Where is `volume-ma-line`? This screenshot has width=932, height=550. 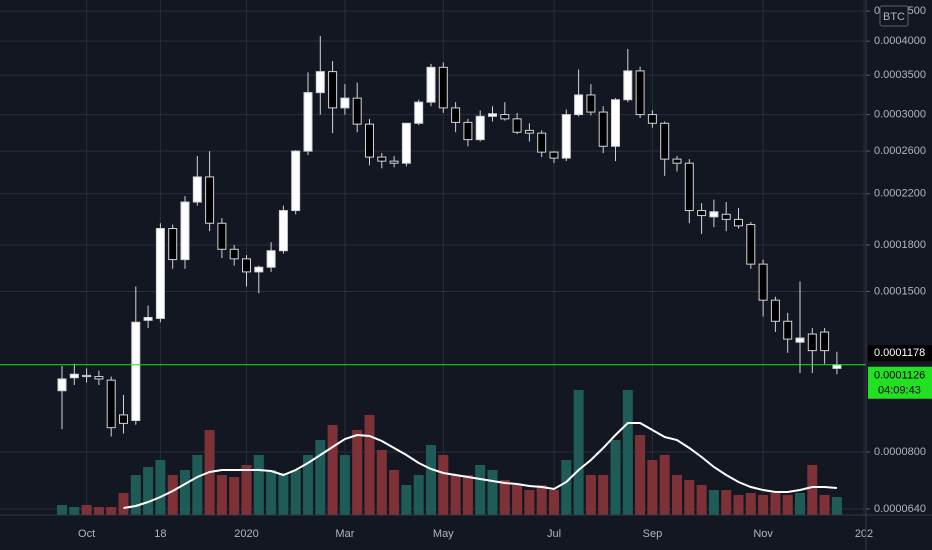
volume-ma-line is located at coordinates (480, 465).